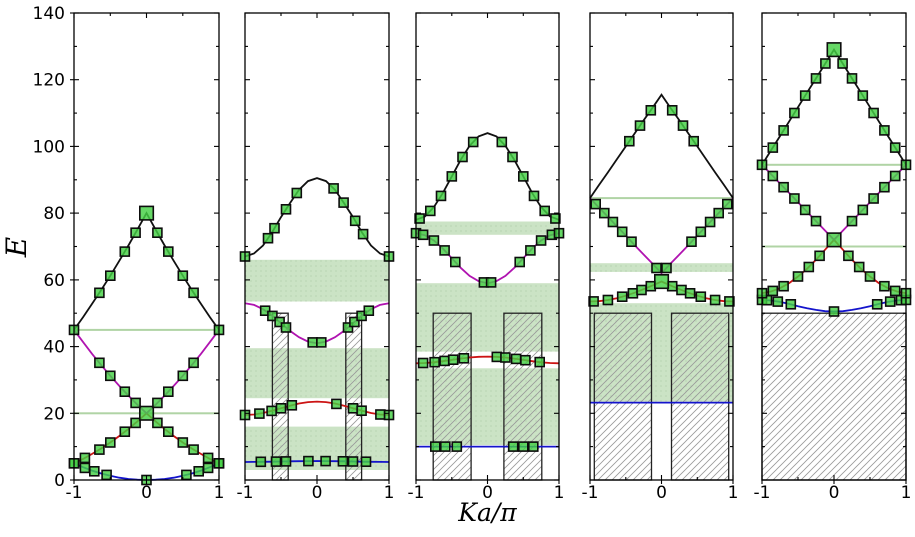 The height and width of the screenshot is (537, 915). What do you see at coordinates (49, 147) in the screenshot?
I see `y-tick-label: 100` at bounding box center [49, 147].